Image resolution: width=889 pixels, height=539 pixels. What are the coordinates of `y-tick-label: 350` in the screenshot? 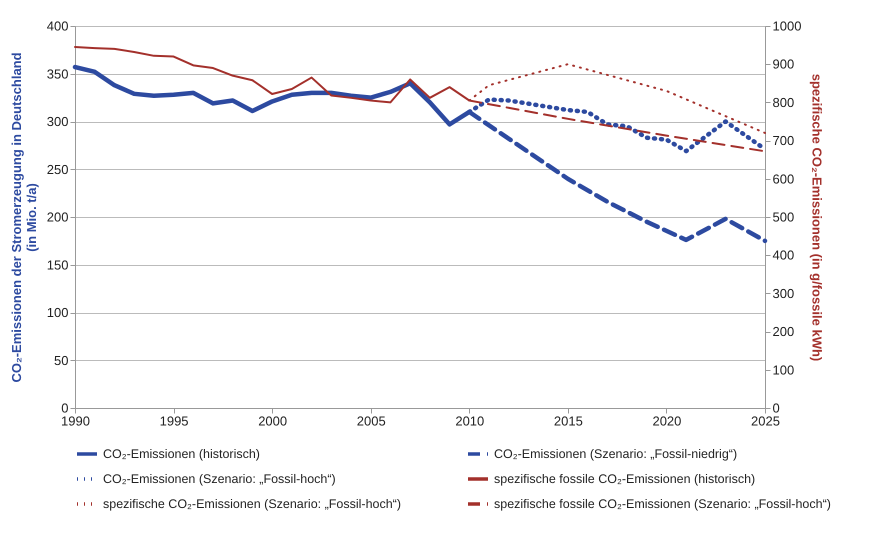 It's located at (57, 74).